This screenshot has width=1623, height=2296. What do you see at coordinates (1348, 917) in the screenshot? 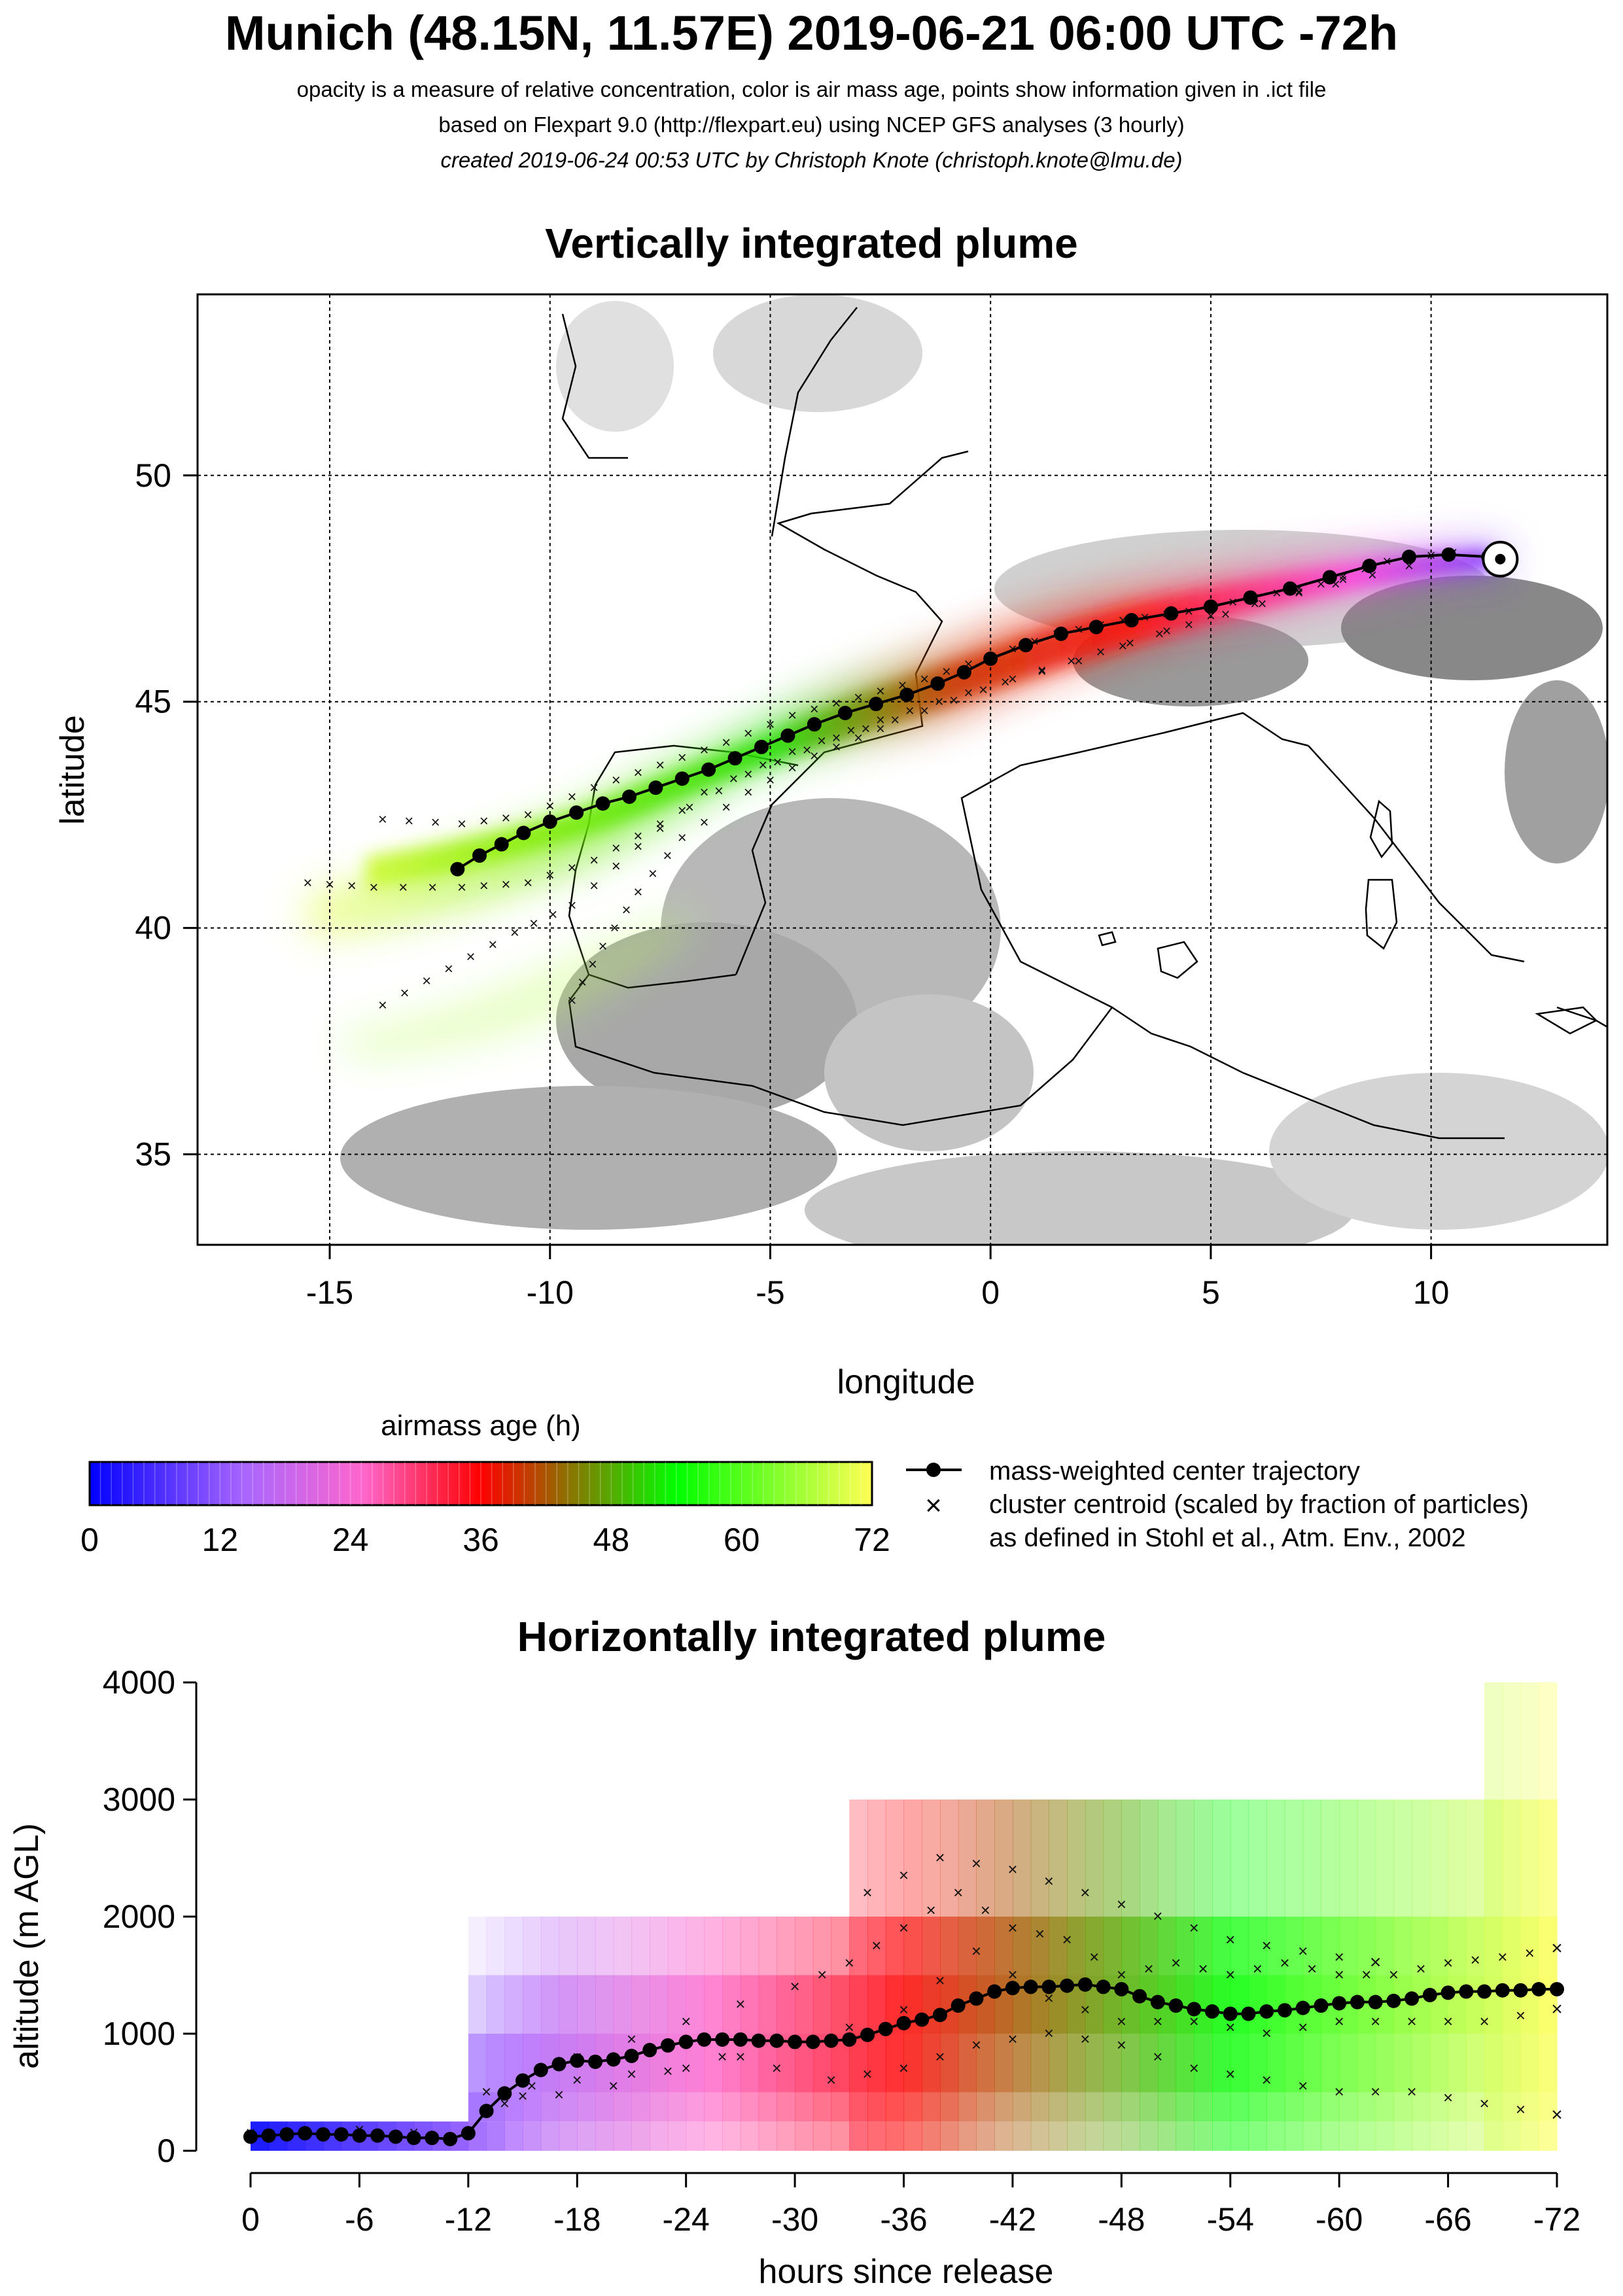
I see `islands` at bounding box center [1348, 917].